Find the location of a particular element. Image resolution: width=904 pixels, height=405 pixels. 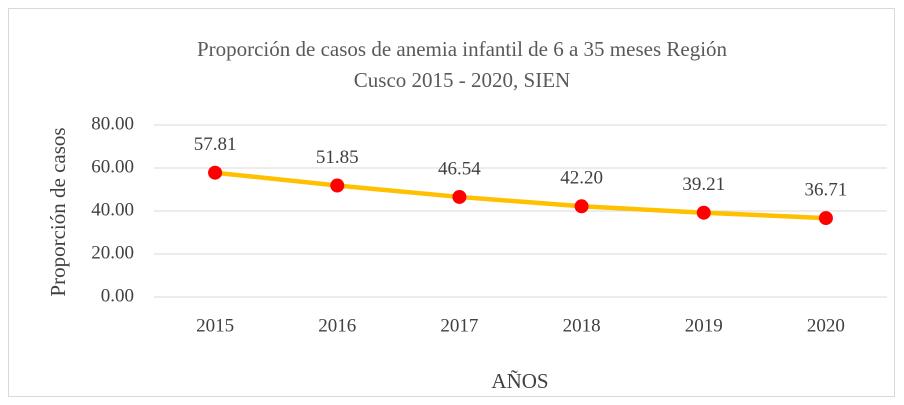

data-label: 39.21 is located at coordinates (703, 184).